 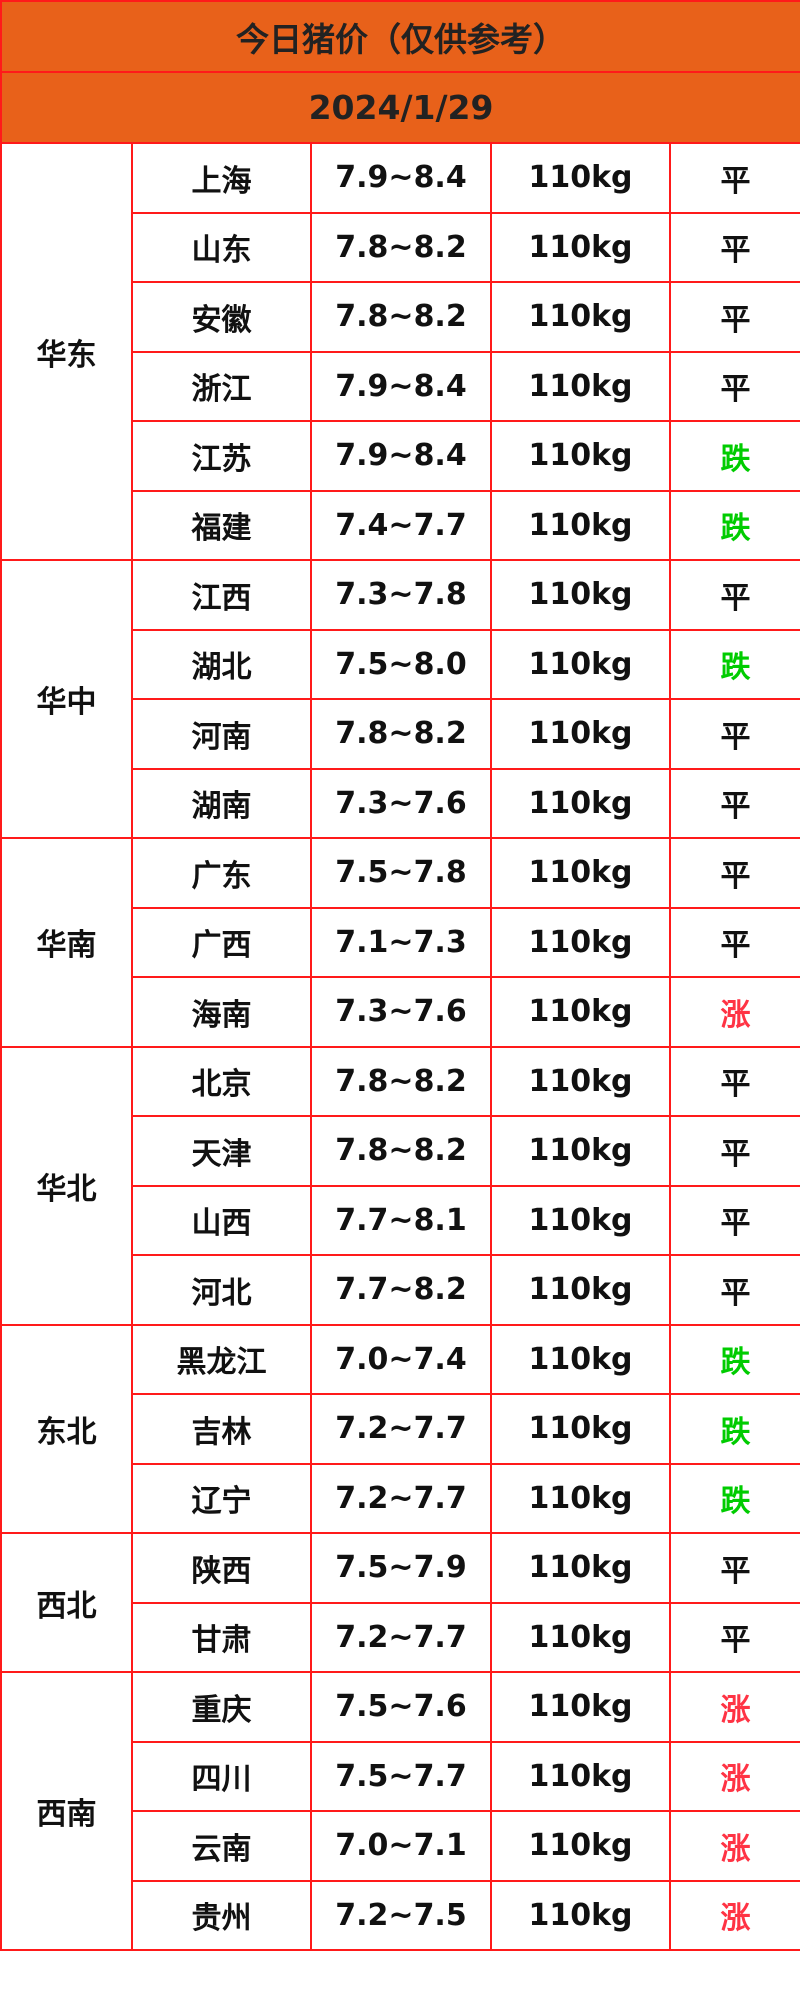 I want to click on table-row: 浙江 7.9~8.4 110kg 平, so click(x=400, y=386).